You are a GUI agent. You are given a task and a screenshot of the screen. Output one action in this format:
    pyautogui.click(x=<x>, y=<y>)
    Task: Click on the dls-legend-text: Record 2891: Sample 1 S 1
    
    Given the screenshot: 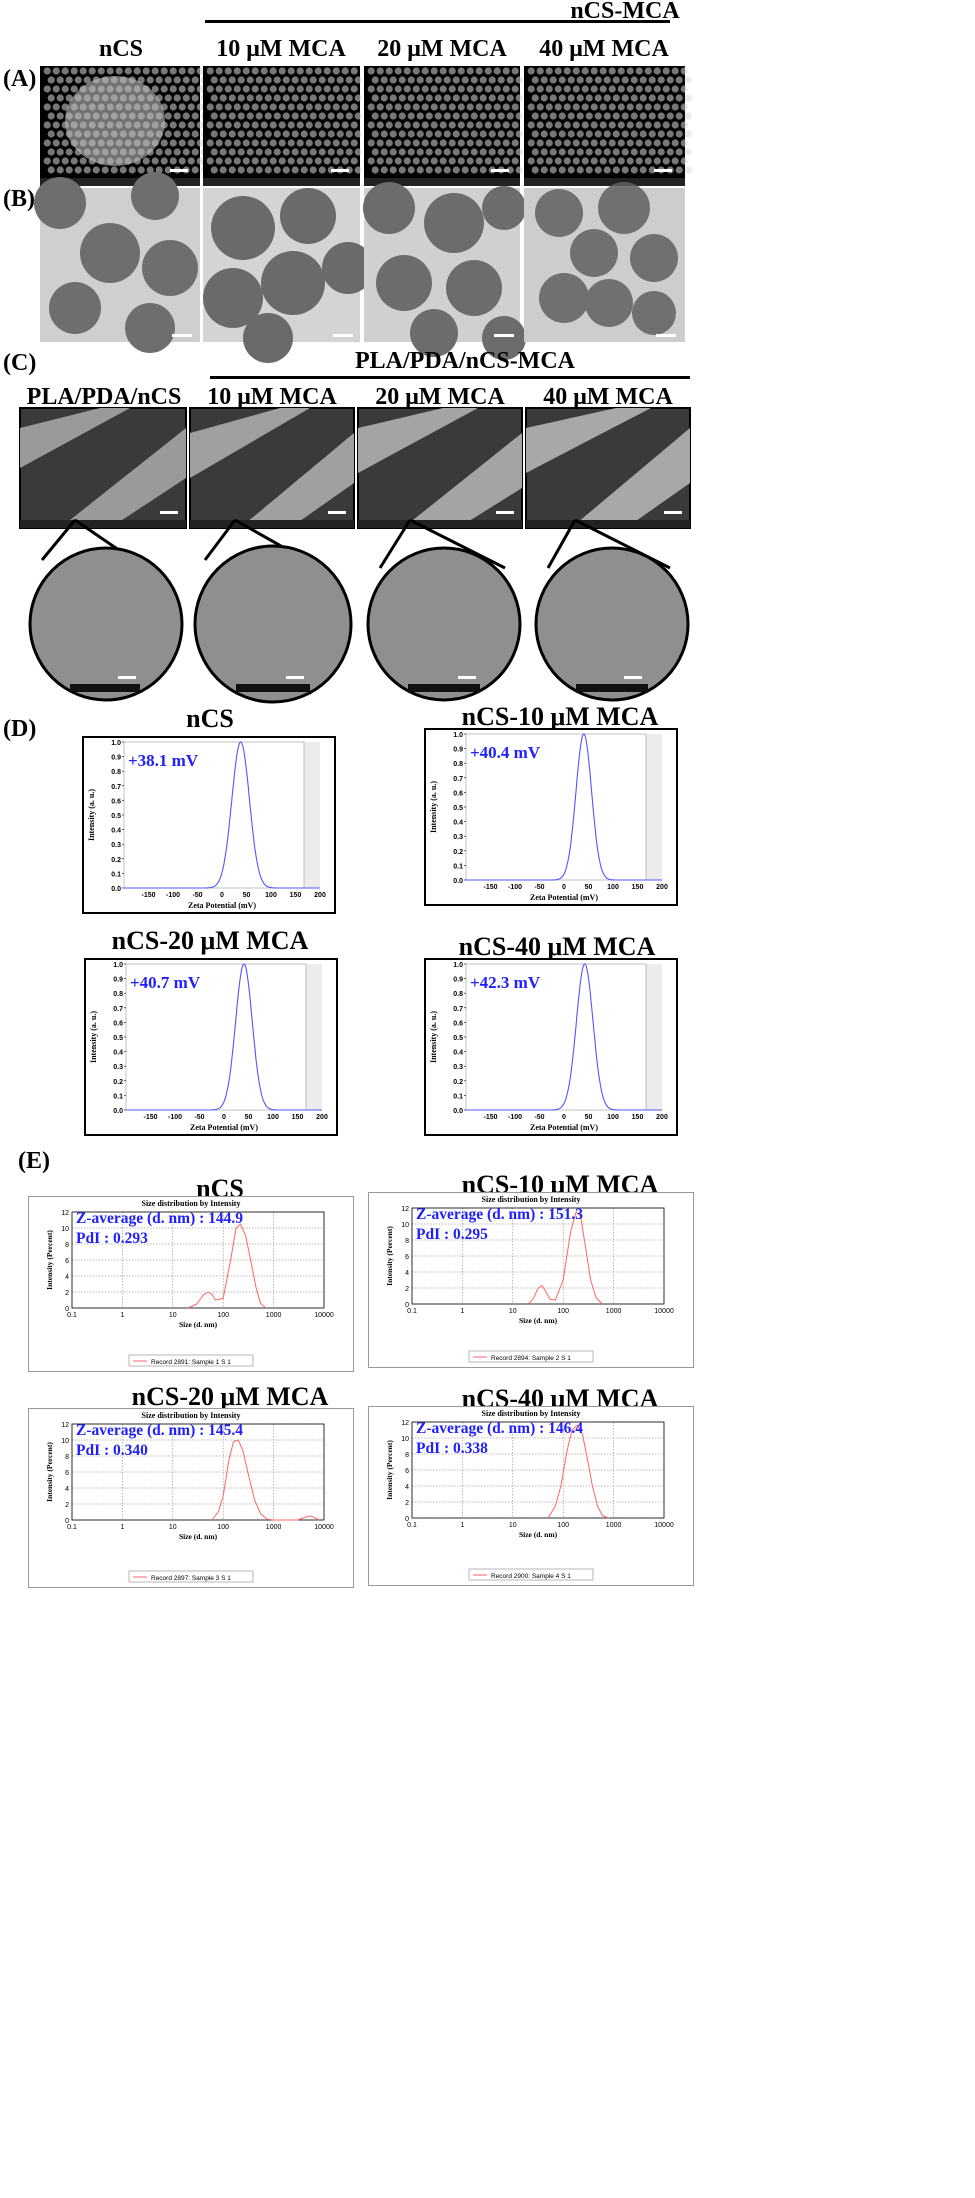 What is the action you would take?
    pyautogui.click(x=191, y=1362)
    